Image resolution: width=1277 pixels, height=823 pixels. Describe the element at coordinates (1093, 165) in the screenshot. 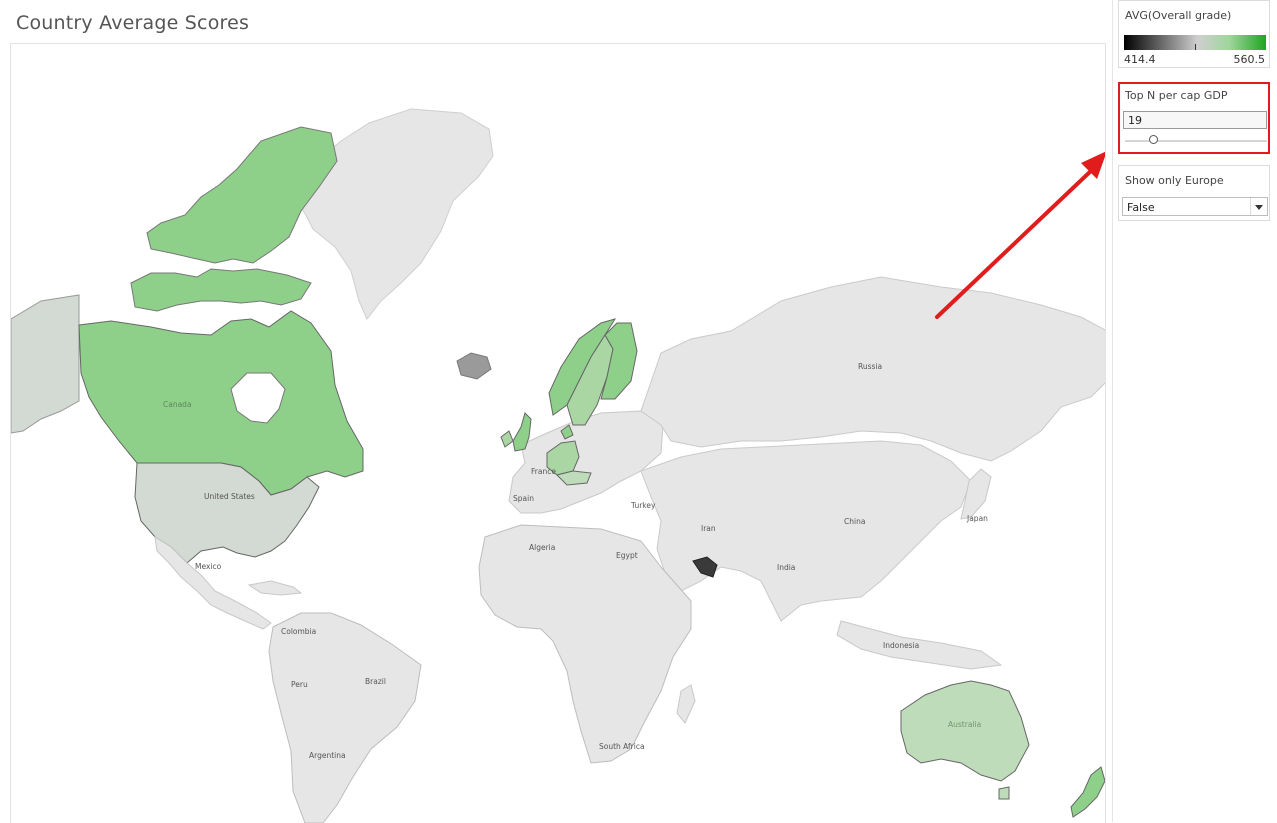

I see `callout-arrow-head` at that location.